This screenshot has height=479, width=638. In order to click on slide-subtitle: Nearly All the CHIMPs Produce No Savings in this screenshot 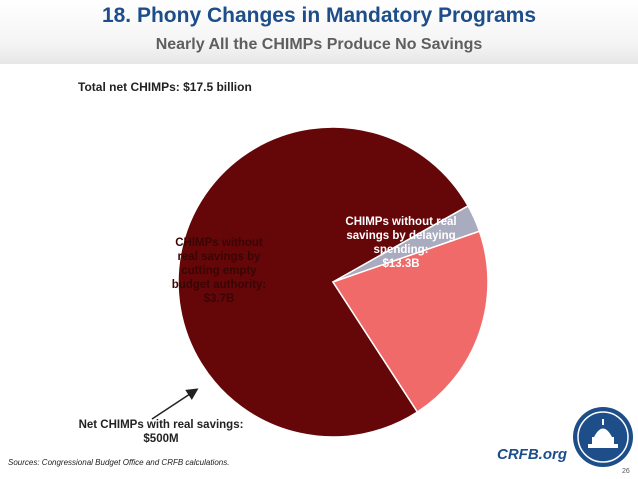, I will do `click(319, 44)`.